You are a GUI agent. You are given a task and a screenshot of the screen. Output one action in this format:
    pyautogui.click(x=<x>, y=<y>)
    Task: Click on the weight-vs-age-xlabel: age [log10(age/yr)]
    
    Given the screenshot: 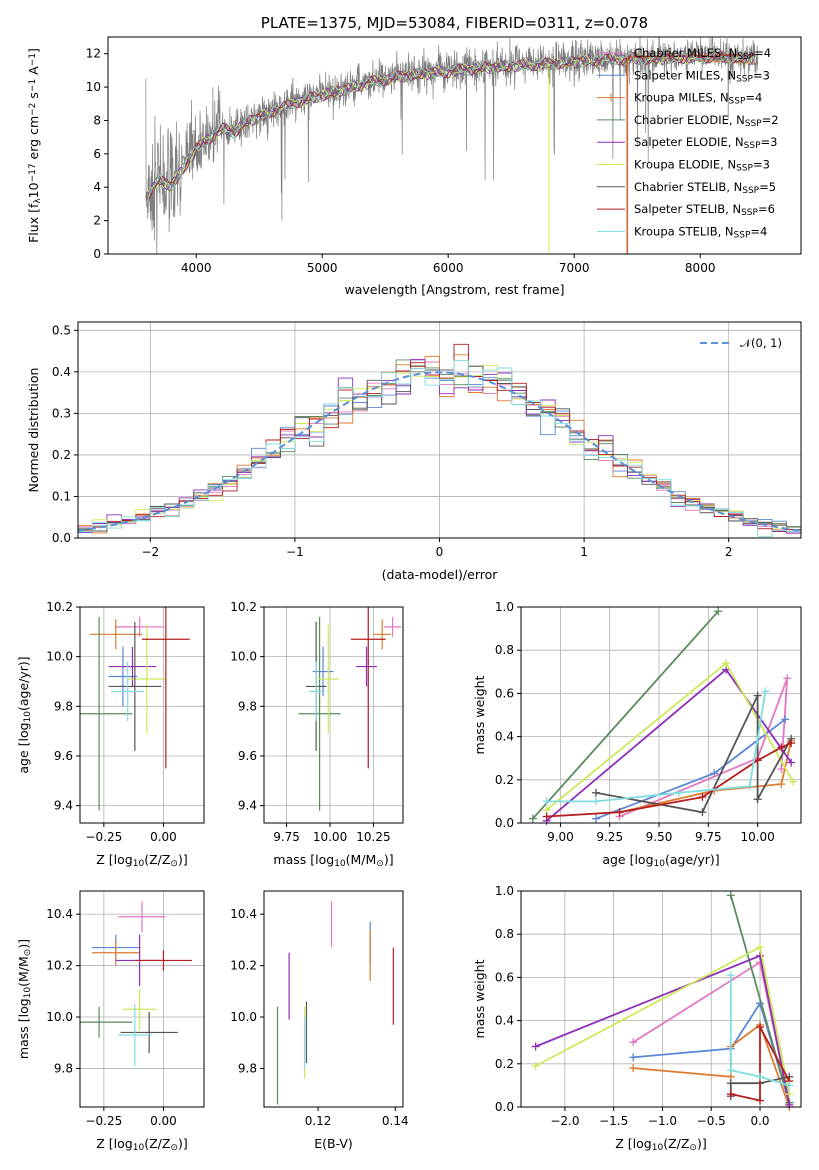 What is the action you would take?
    pyautogui.click(x=660, y=860)
    